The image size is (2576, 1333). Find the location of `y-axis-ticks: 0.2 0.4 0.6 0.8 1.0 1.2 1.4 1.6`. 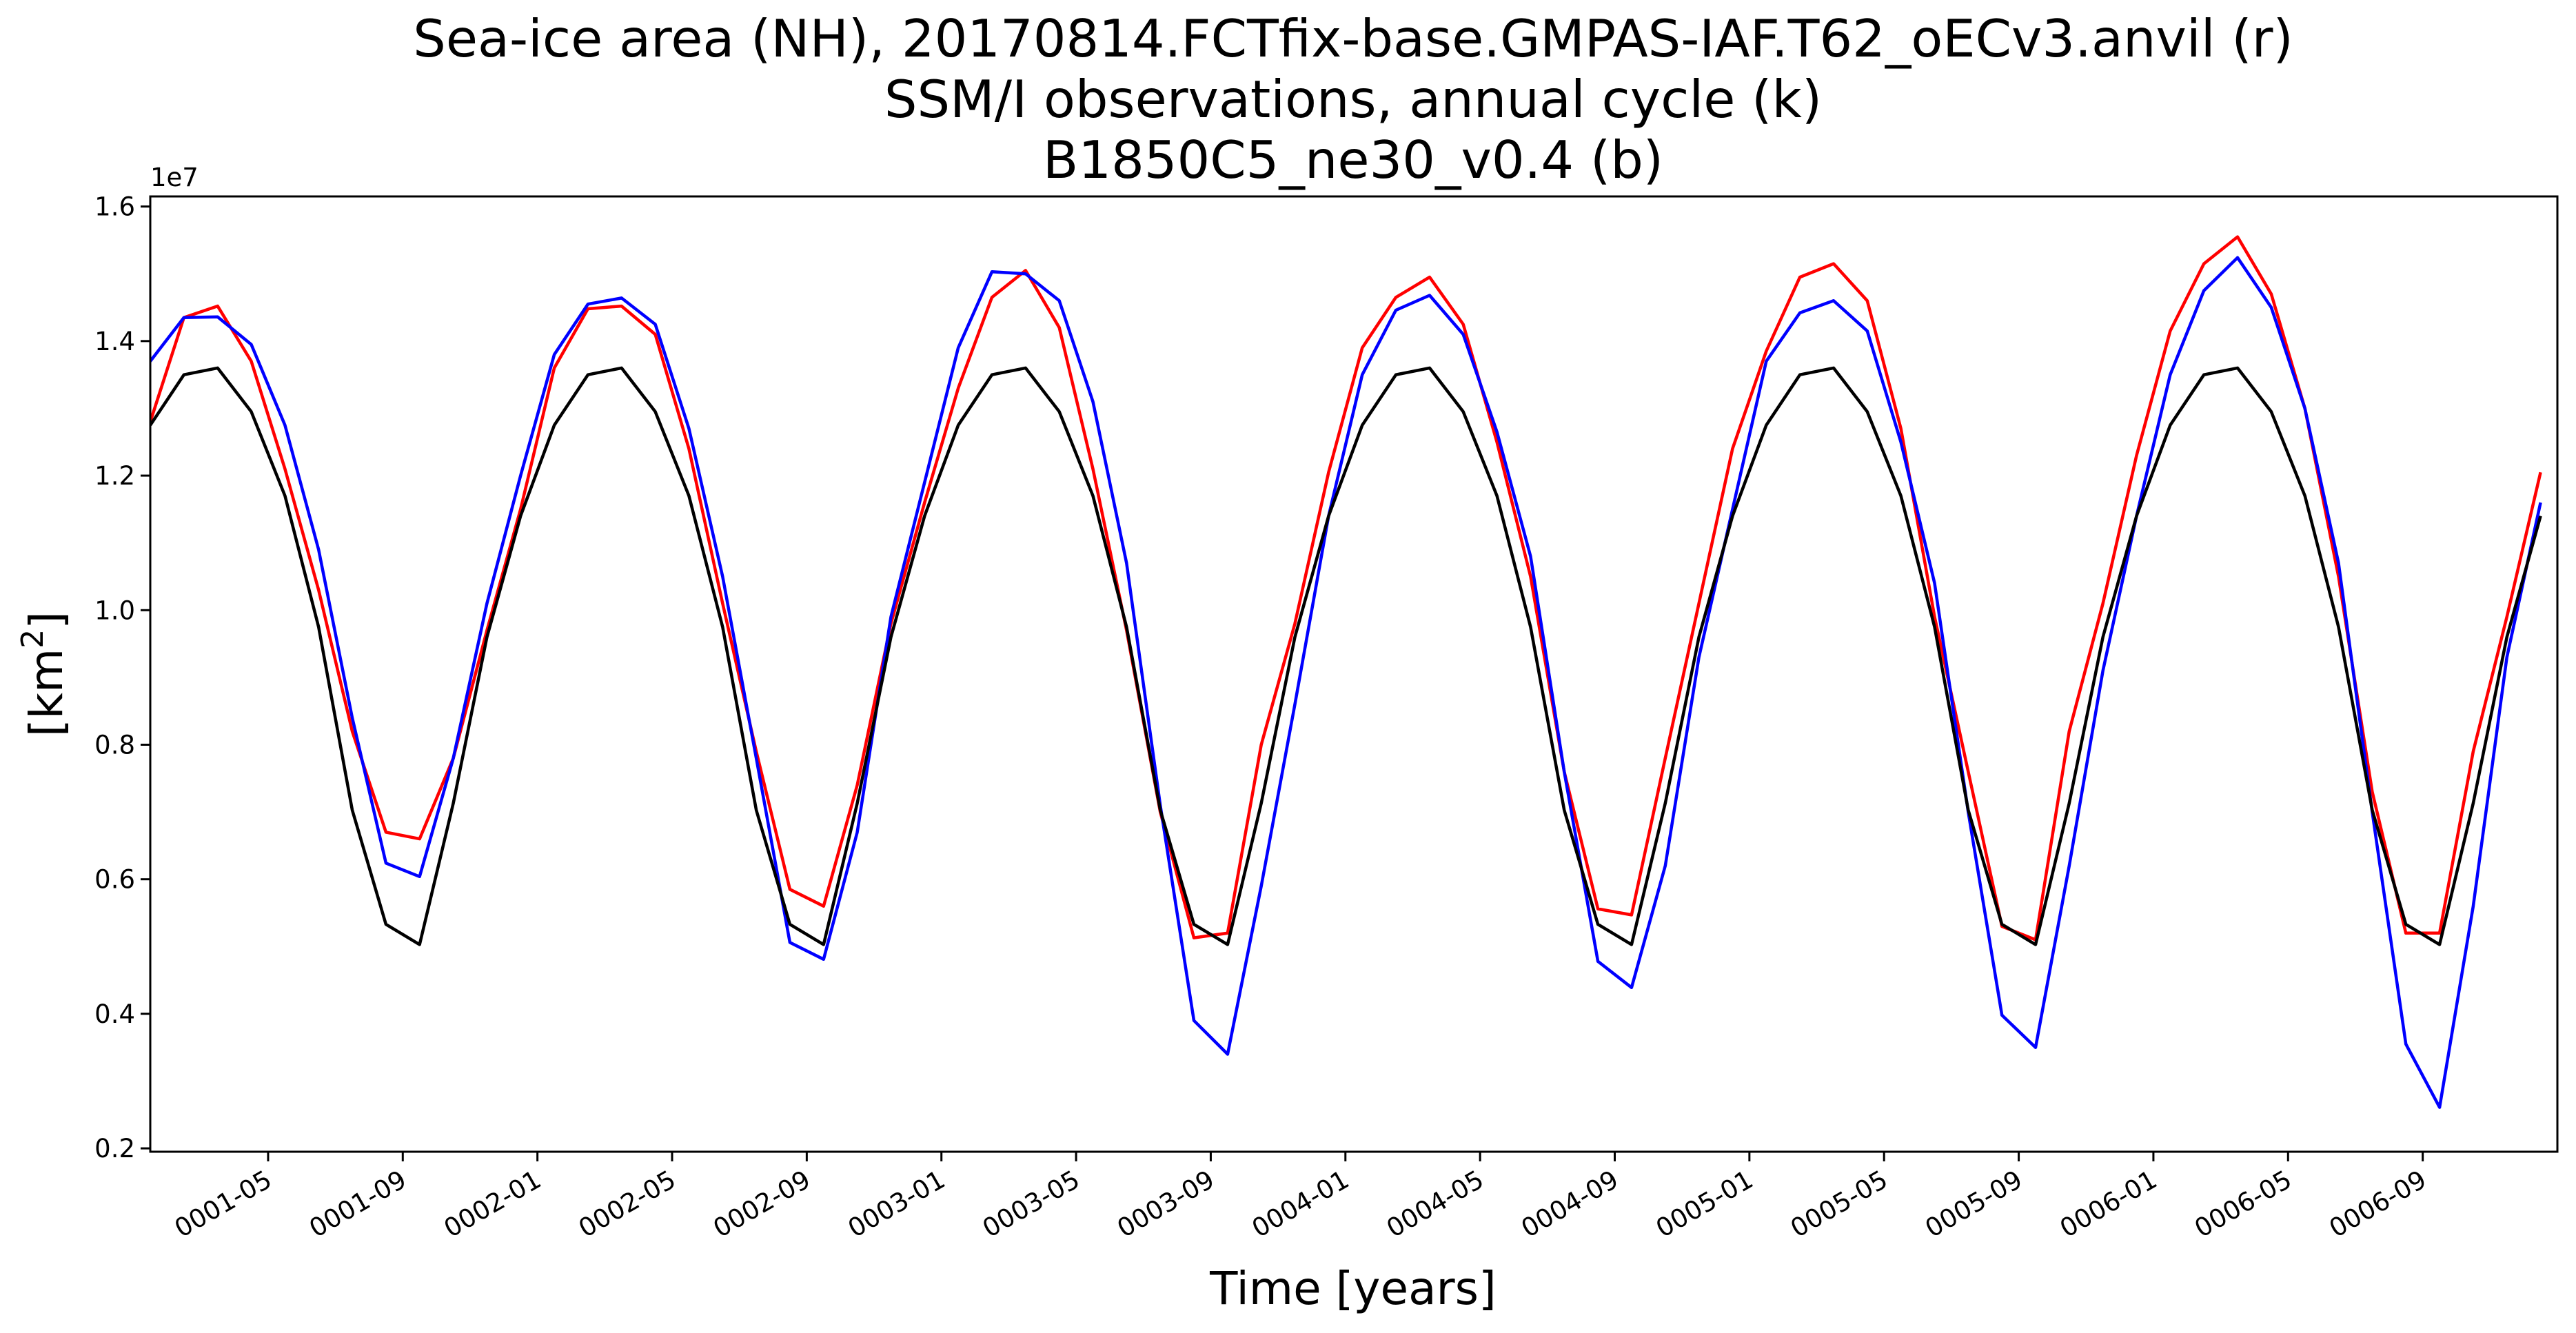

y-axis-ticks: 0.2 0.4 0.6 0.8 1.0 1.2 1.4 1.6 is located at coordinates (122, 677).